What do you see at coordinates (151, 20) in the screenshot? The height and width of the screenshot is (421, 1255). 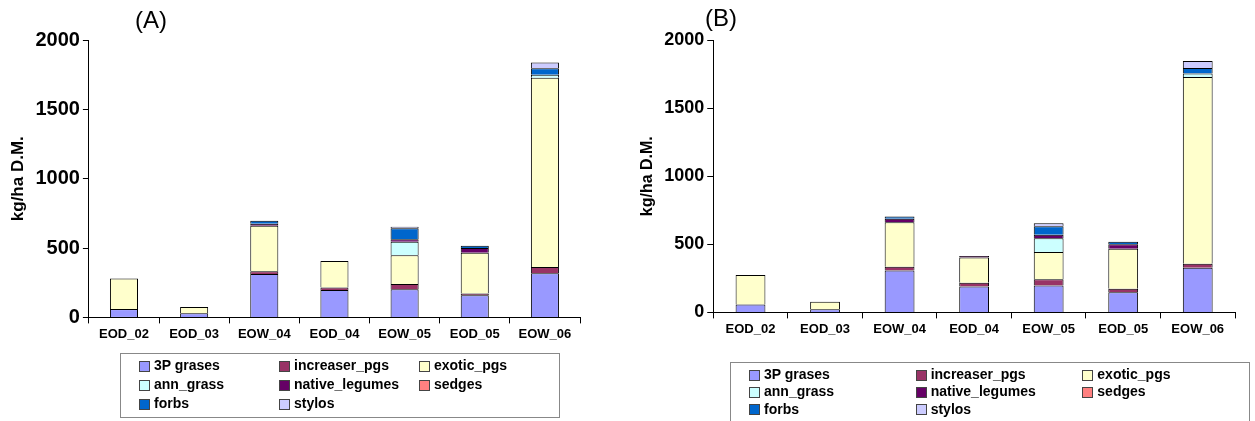 I see `chart-title: (A)` at bounding box center [151, 20].